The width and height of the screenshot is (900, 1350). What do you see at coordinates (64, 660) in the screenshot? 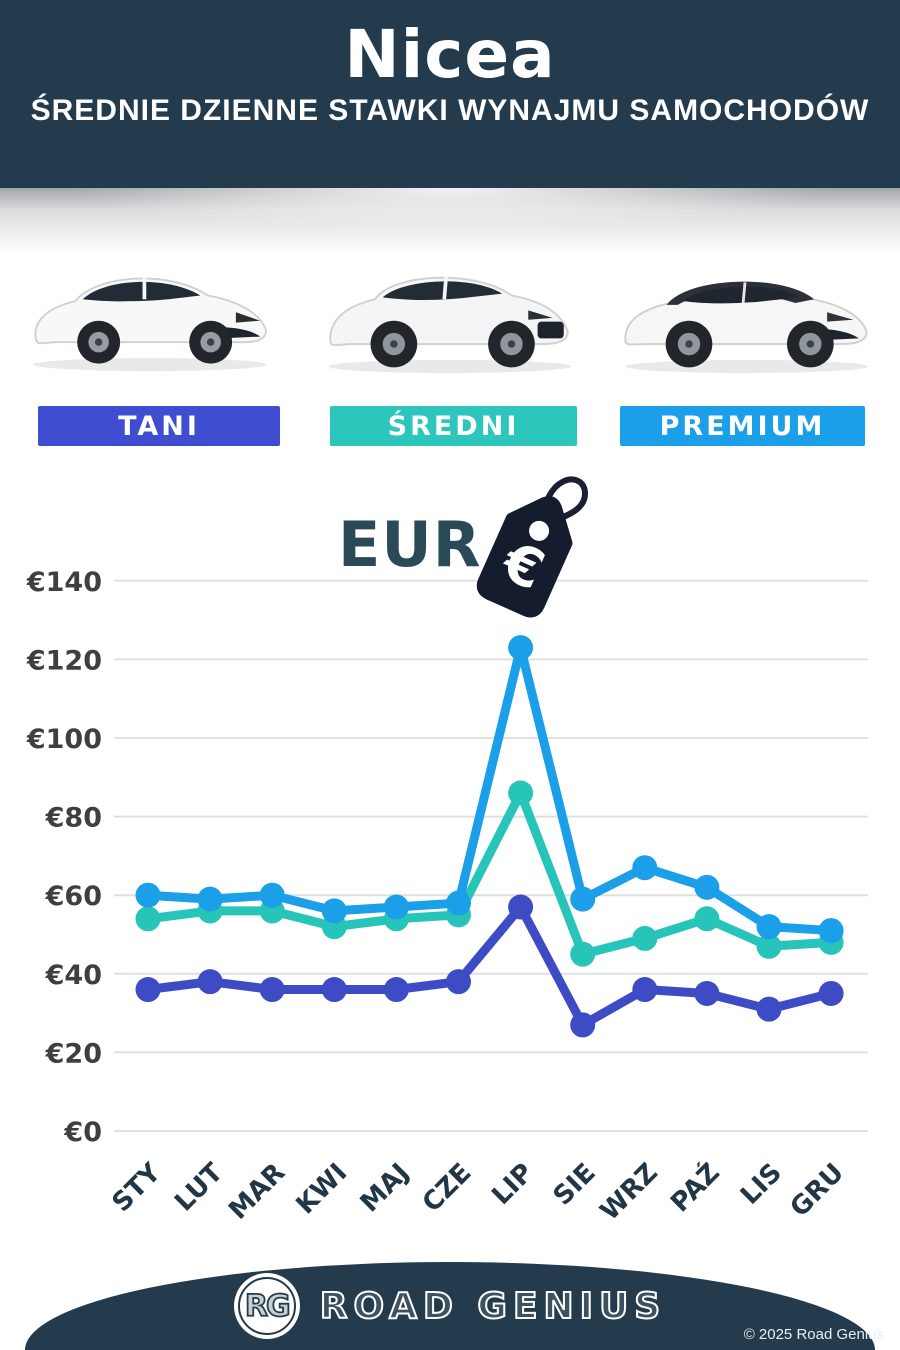
I see `y-tick-label: €120` at bounding box center [64, 660].